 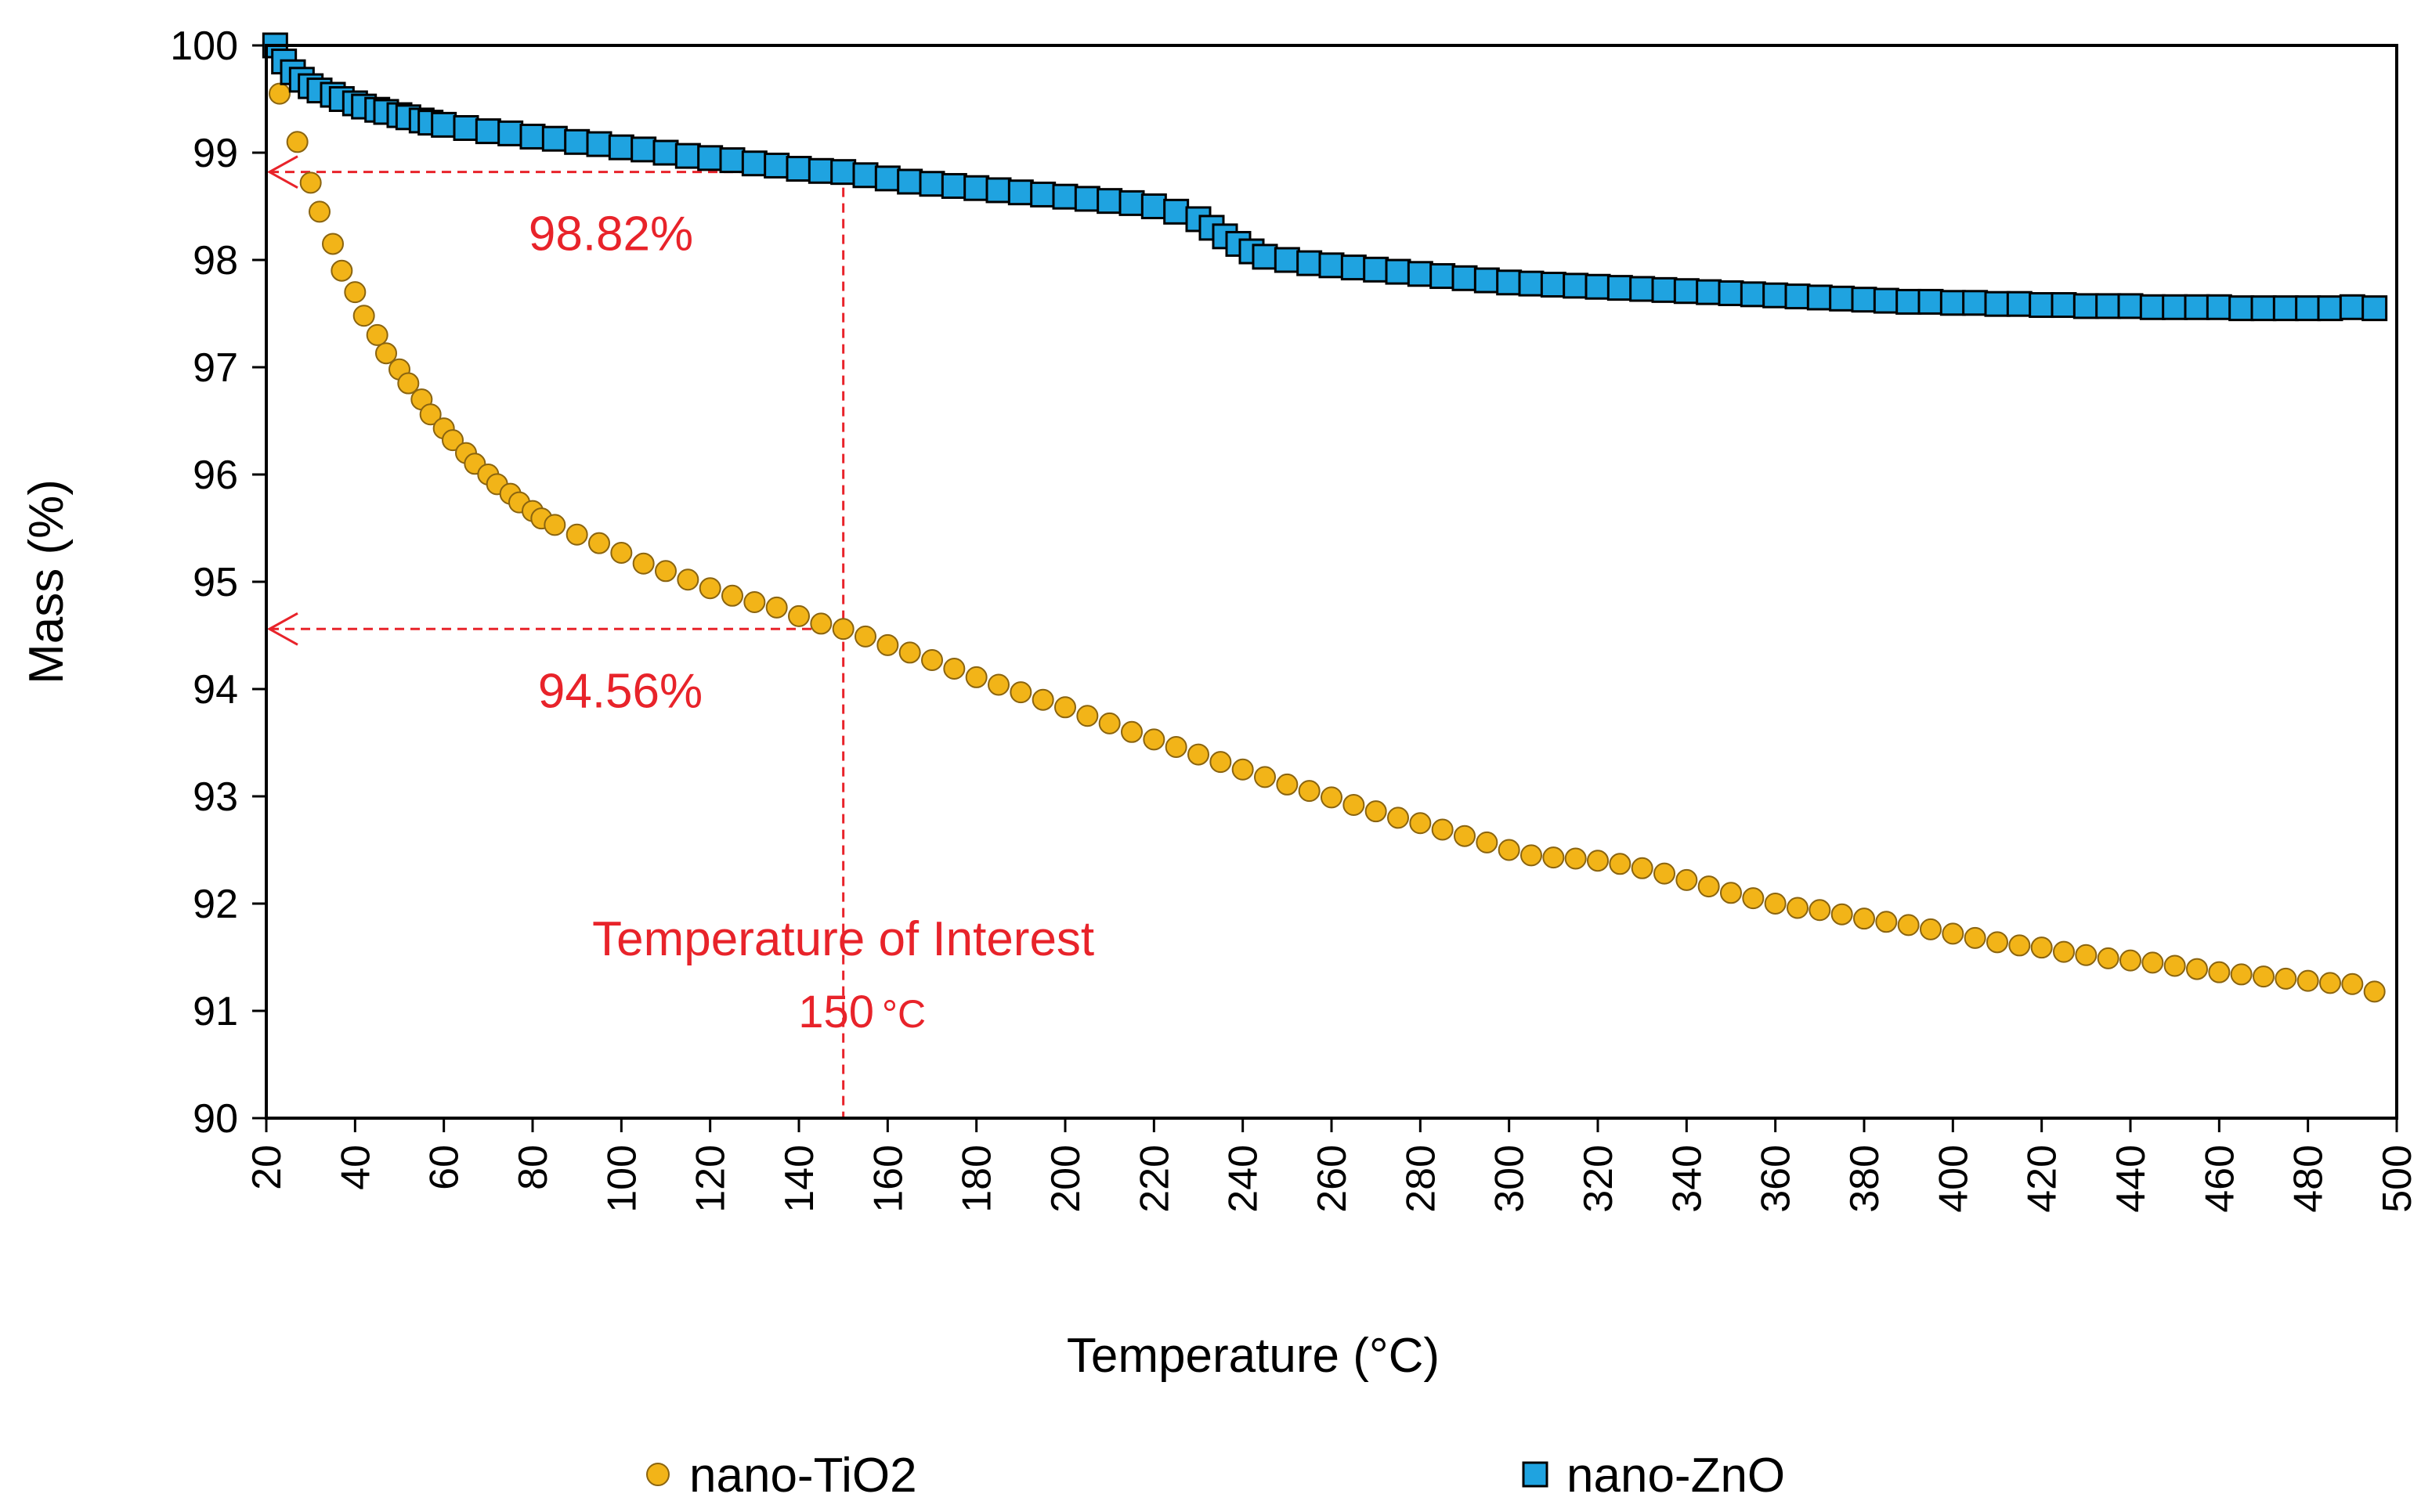 What do you see at coordinates (1953, 1179) in the screenshot?
I see `x-tick-label: 400` at bounding box center [1953, 1179].